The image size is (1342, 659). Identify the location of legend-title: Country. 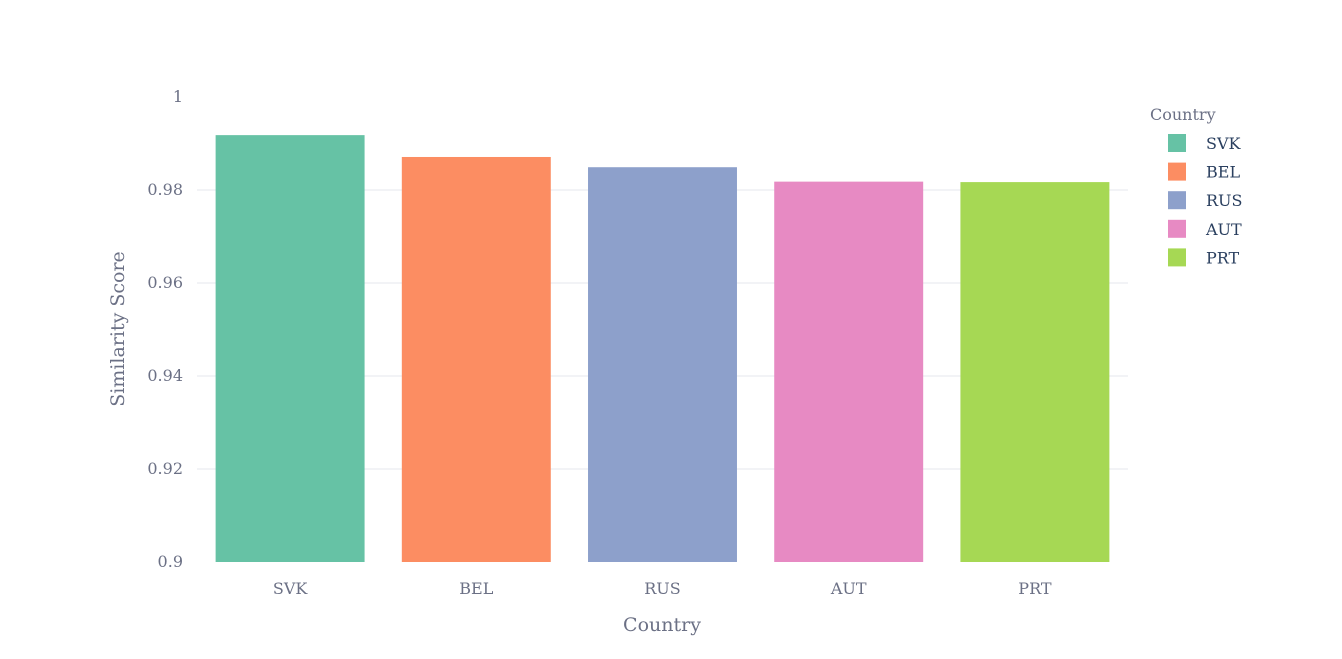
(1183, 114).